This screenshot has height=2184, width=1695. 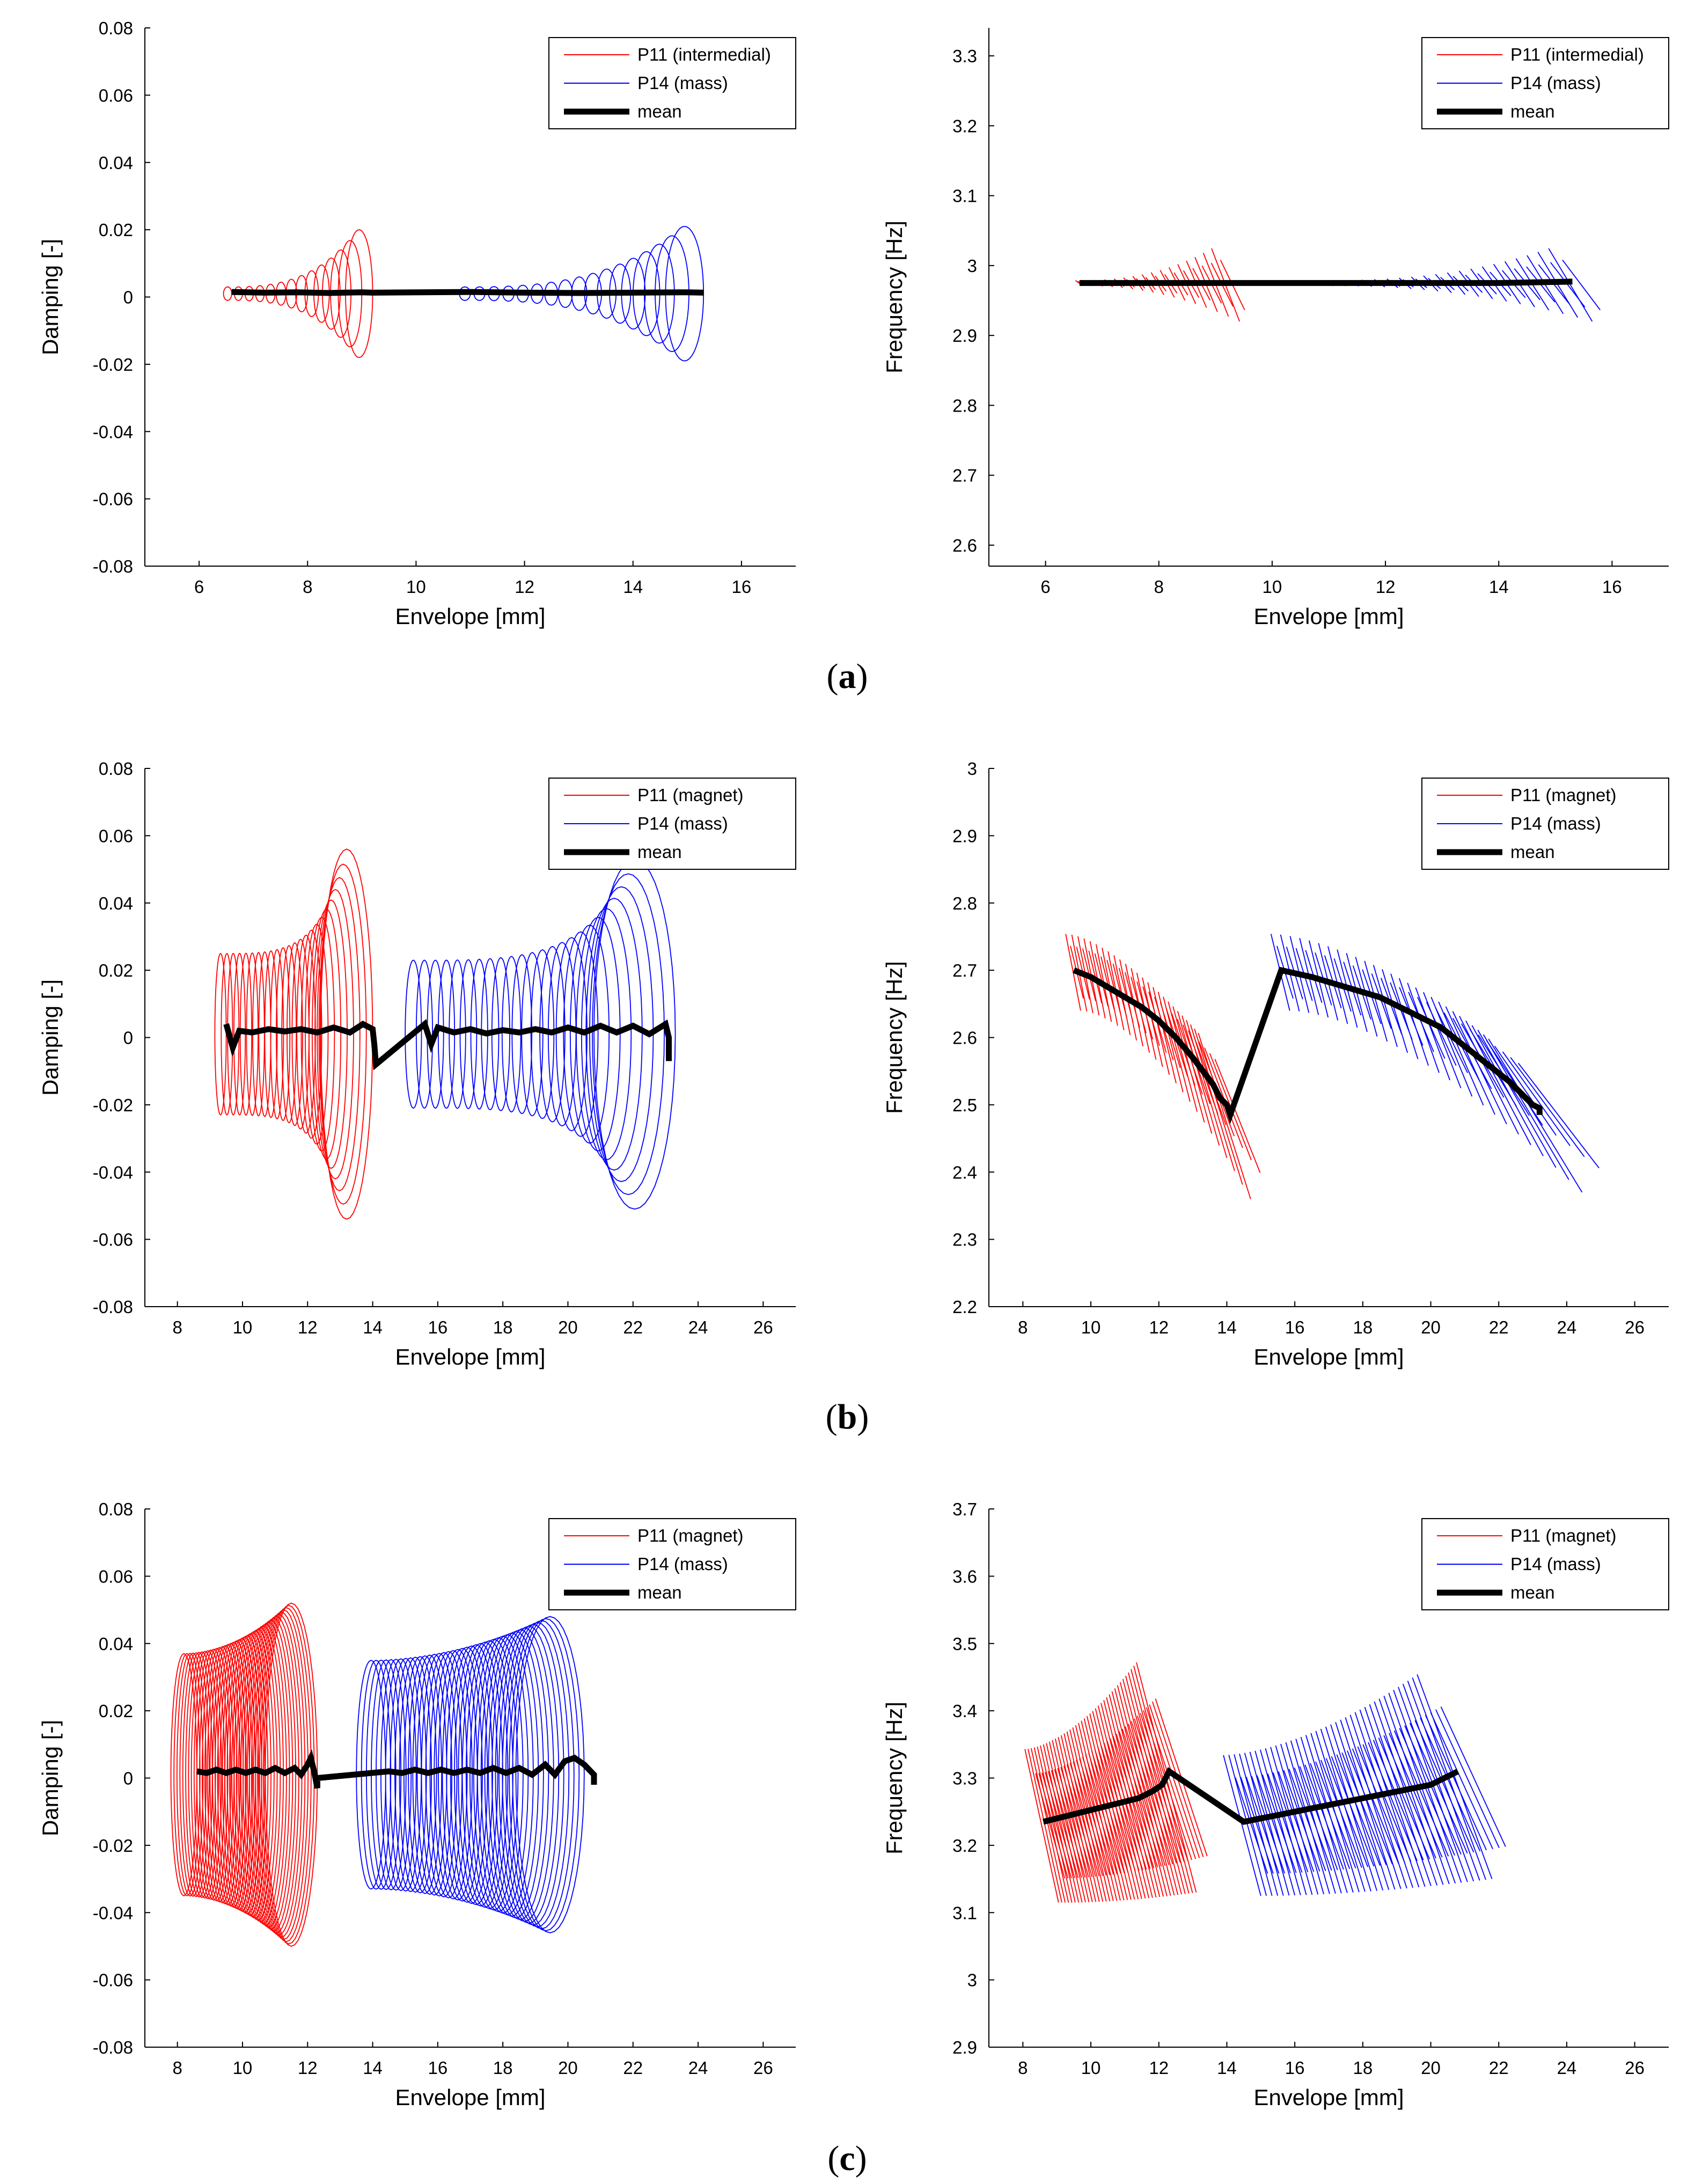 What do you see at coordinates (965, 1509) in the screenshot?
I see `y-tick-label: 3.7` at bounding box center [965, 1509].